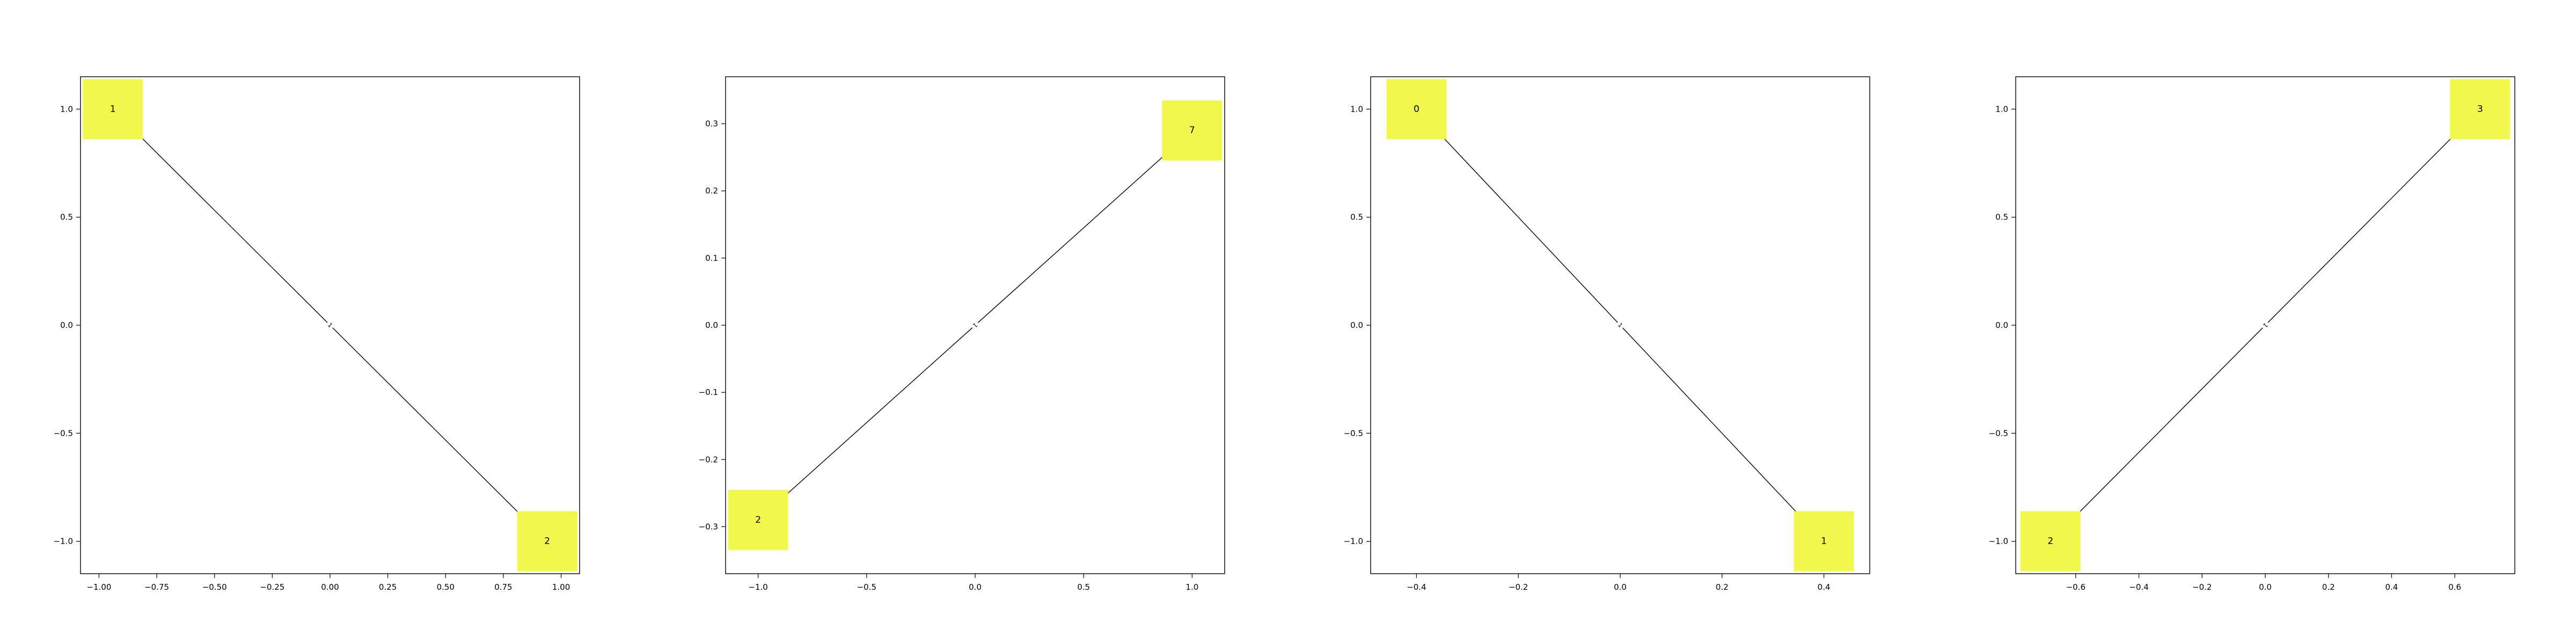 This screenshot has width=2576, height=644. What do you see at coordinates (708, 459) in the screenshot?
I see `y-tick-label: −0.2` at bounding box center [708, 459].